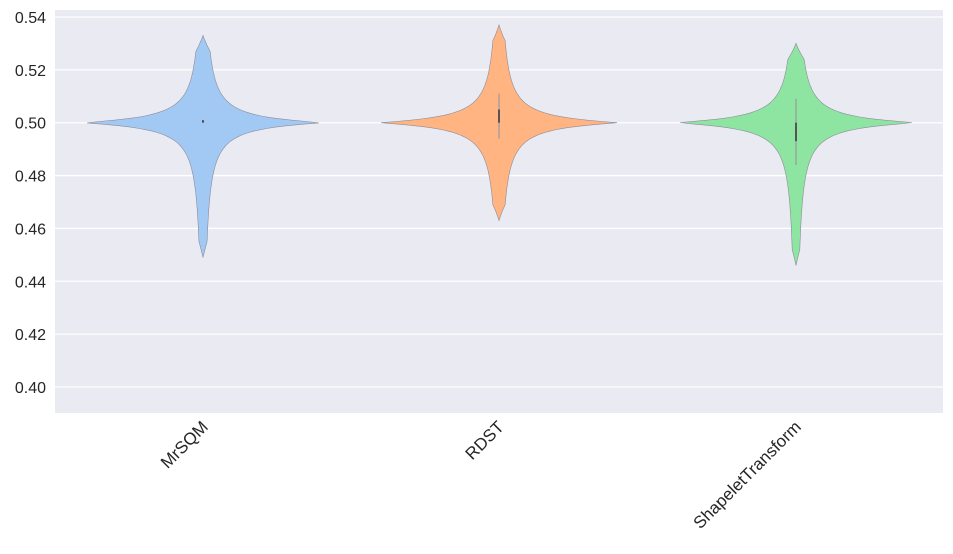 The image size is (953, 554). Describe the element at coordinates (30, 282) in the screenshot. I see `y-tick-label: 0.44` at that location.